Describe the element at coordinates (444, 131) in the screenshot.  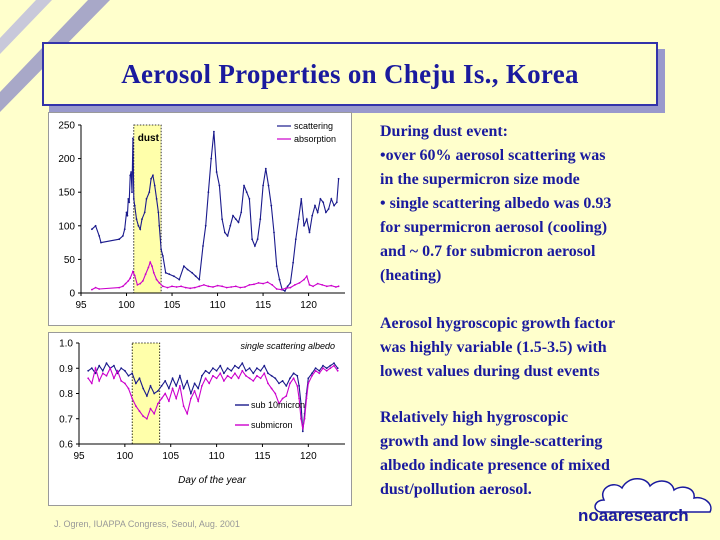
I see `text-line: During dust event:` at that location.